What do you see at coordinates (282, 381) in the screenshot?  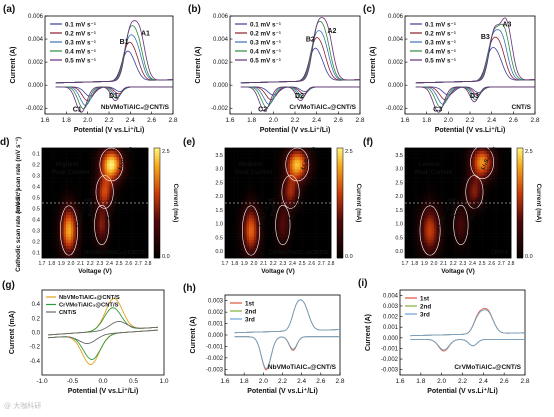 I see `x-tick-label: 2.2` at bounding box center [282, 381].